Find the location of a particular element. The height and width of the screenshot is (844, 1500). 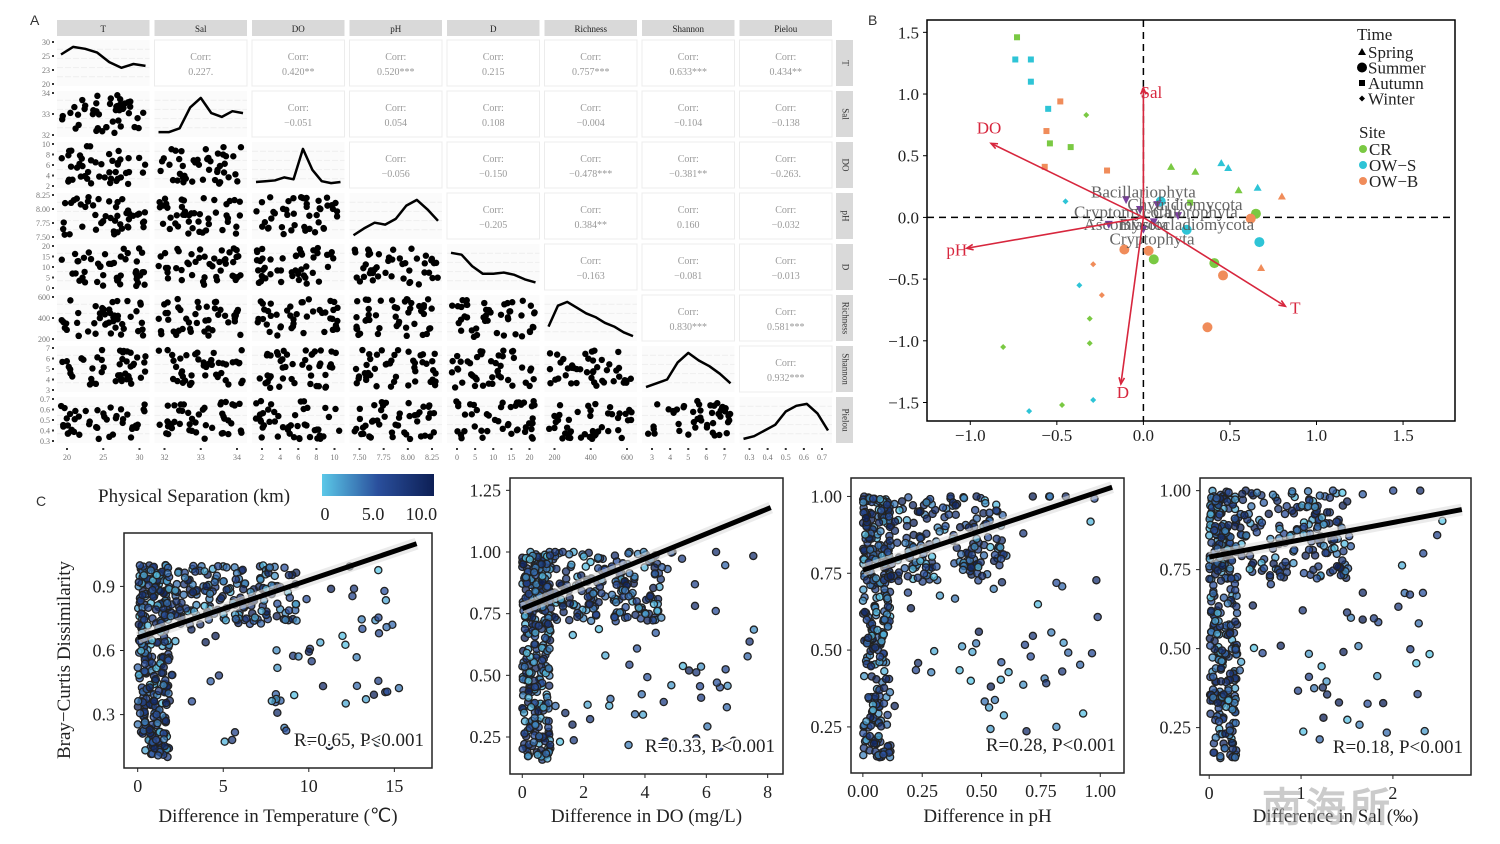

corr-value: −0.104 is located at coordinates (688, 123).